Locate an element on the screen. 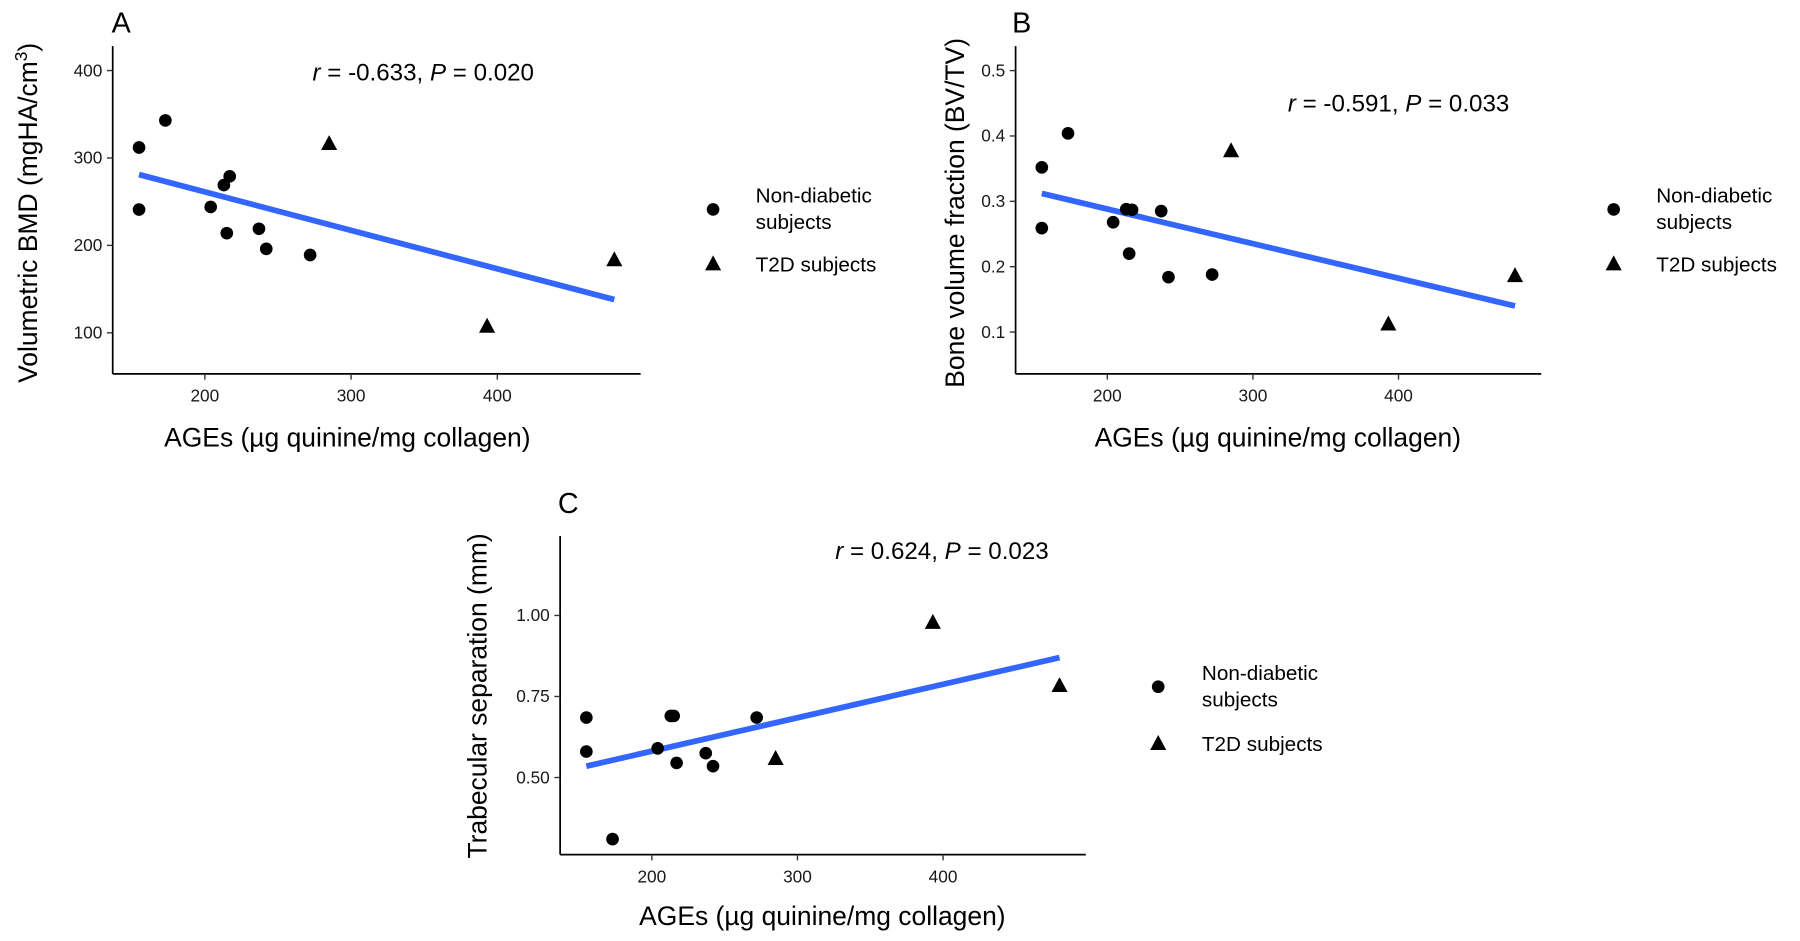 This screenshot has height=941, width=1800. correlation-annotation: r = 0.624, P = 0.023 is located at coordinates (941, 551).